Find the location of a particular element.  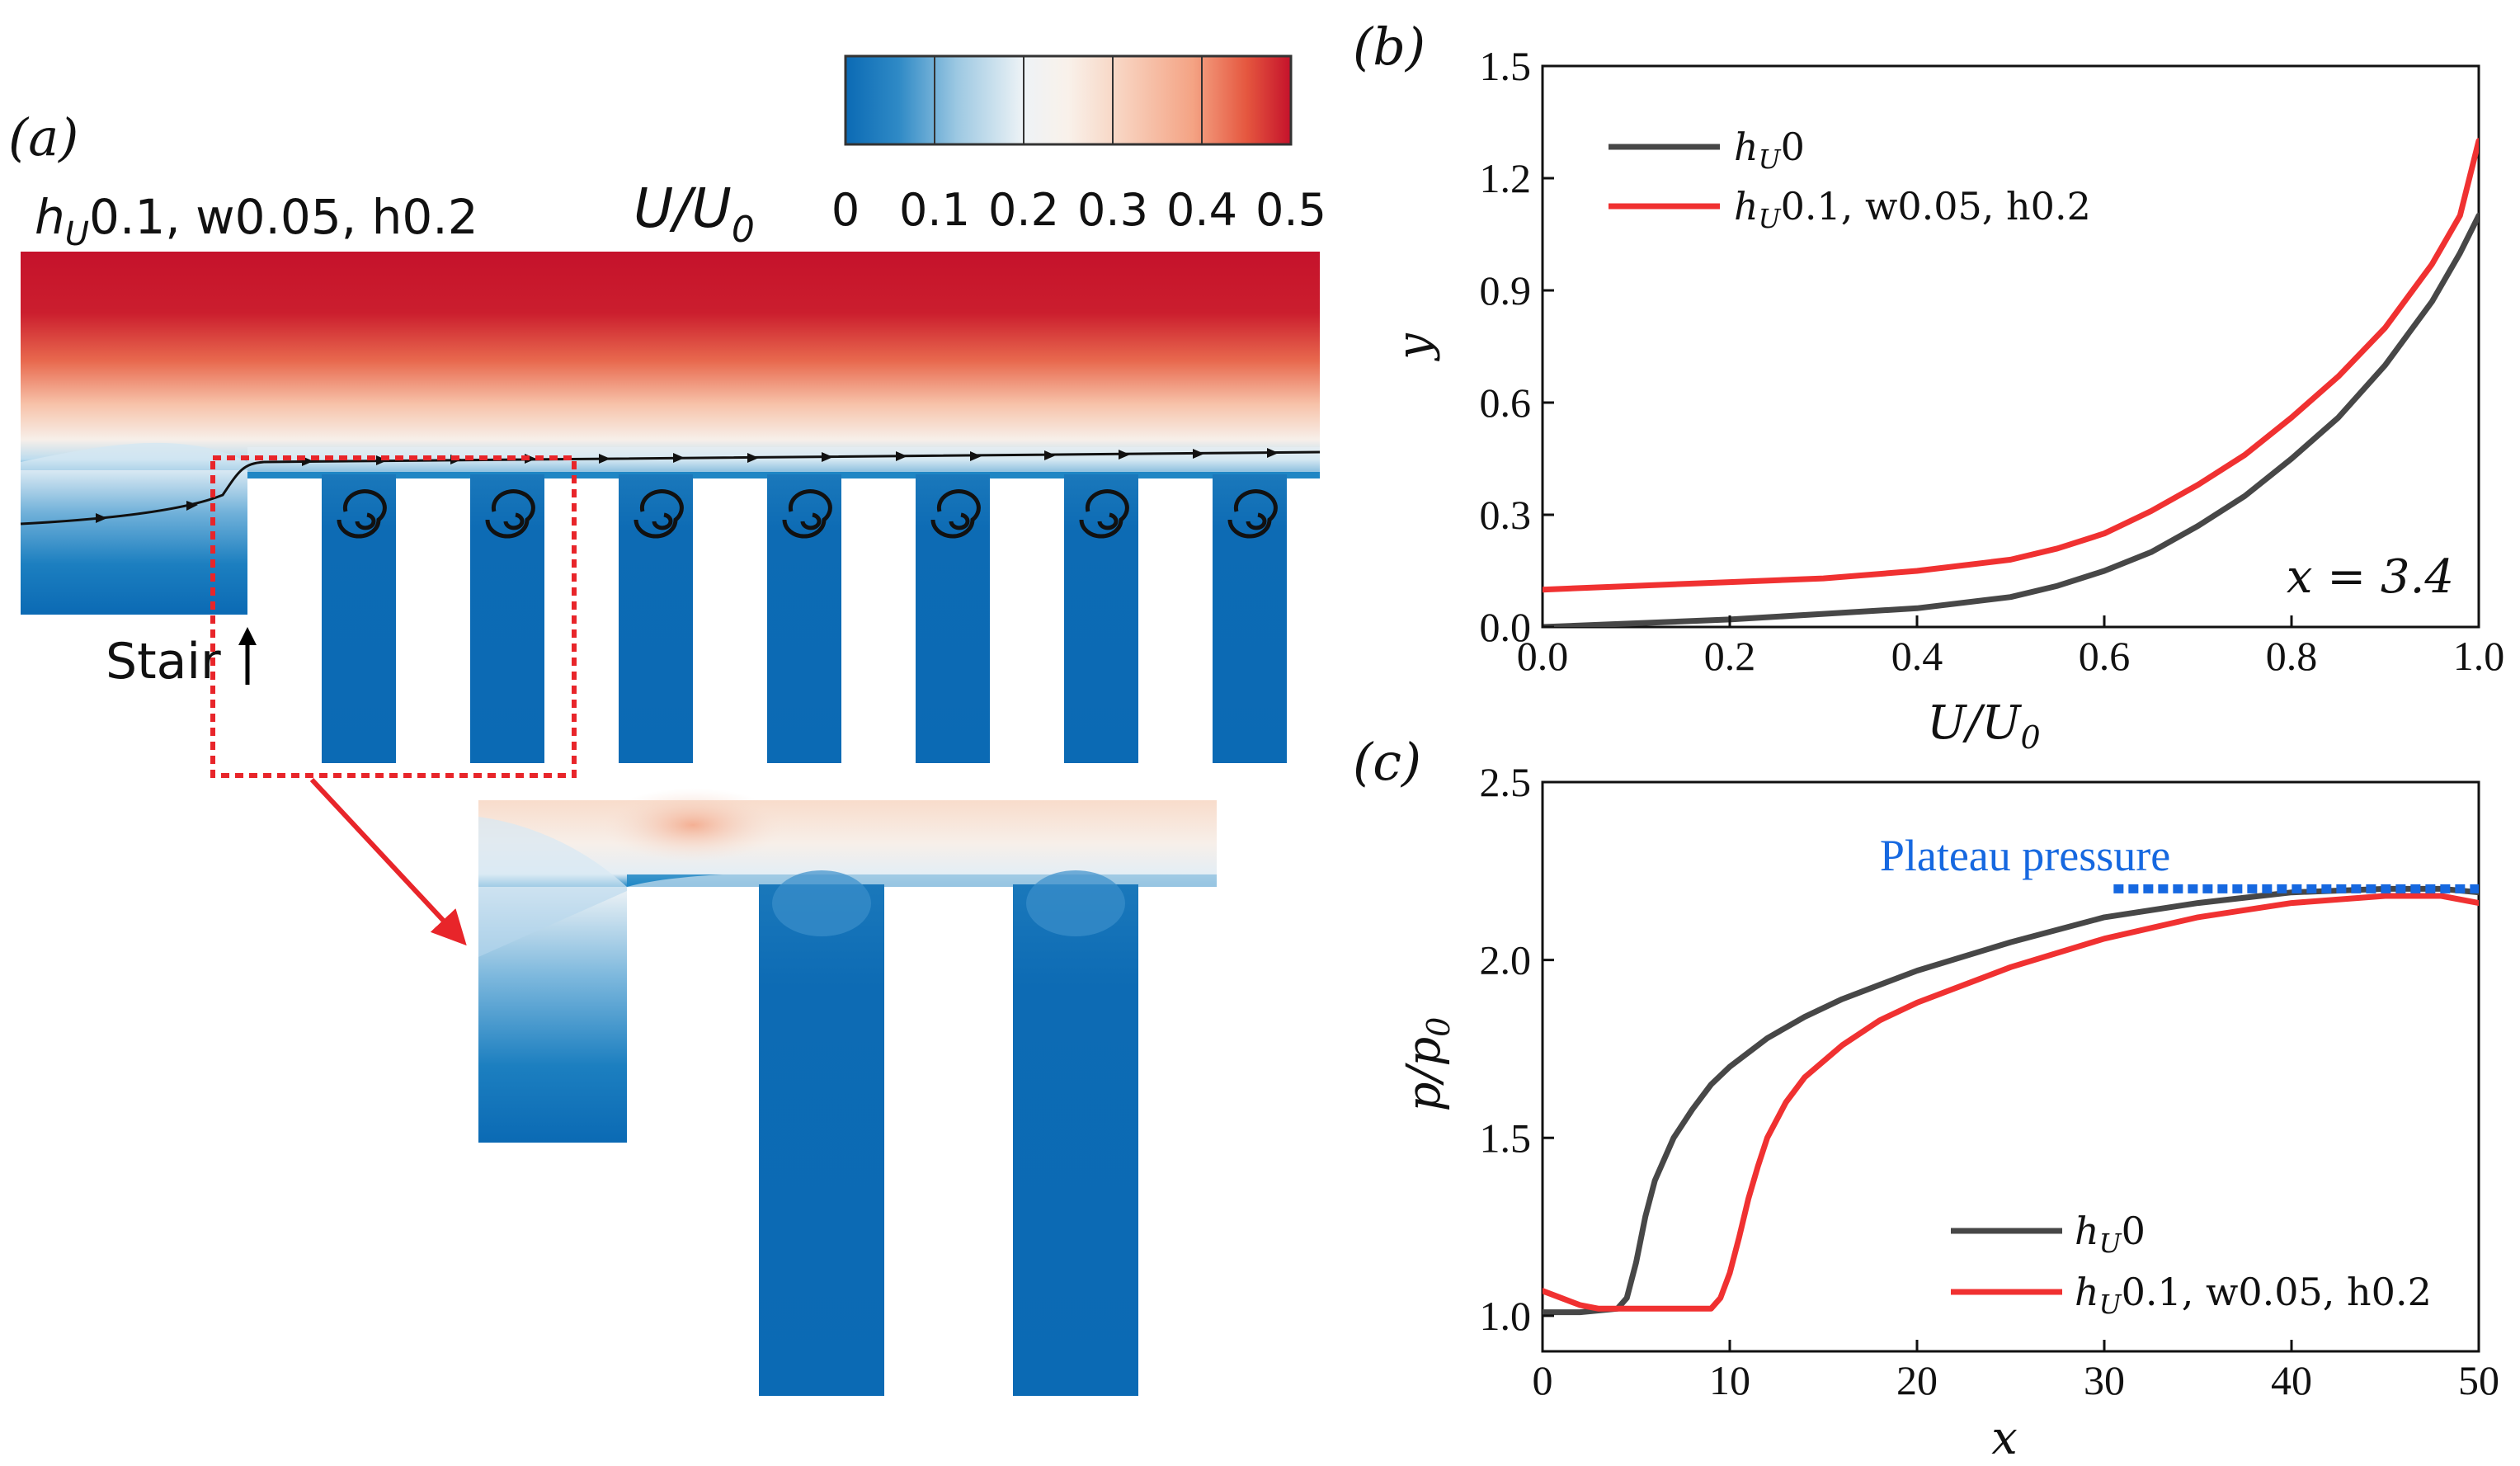

zoom-box is located at coordinates (393, 616).